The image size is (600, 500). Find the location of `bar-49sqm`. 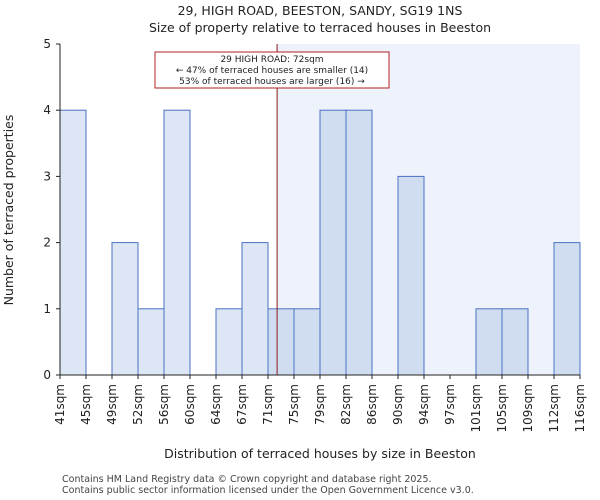

bar-49sqm is located at coordinates (125, 309).